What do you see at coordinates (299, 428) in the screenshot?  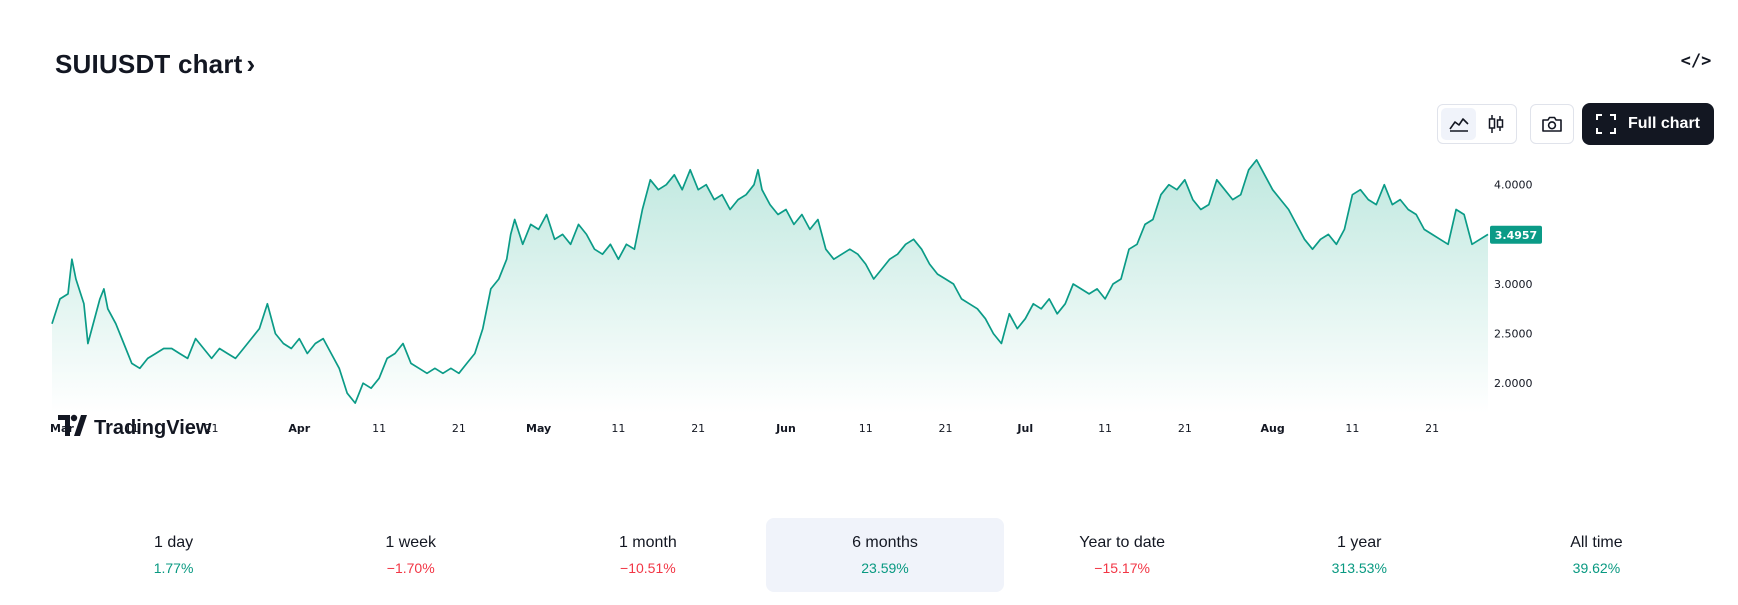 I see `x-month-label: Apr` at bounding box center [299, 428].